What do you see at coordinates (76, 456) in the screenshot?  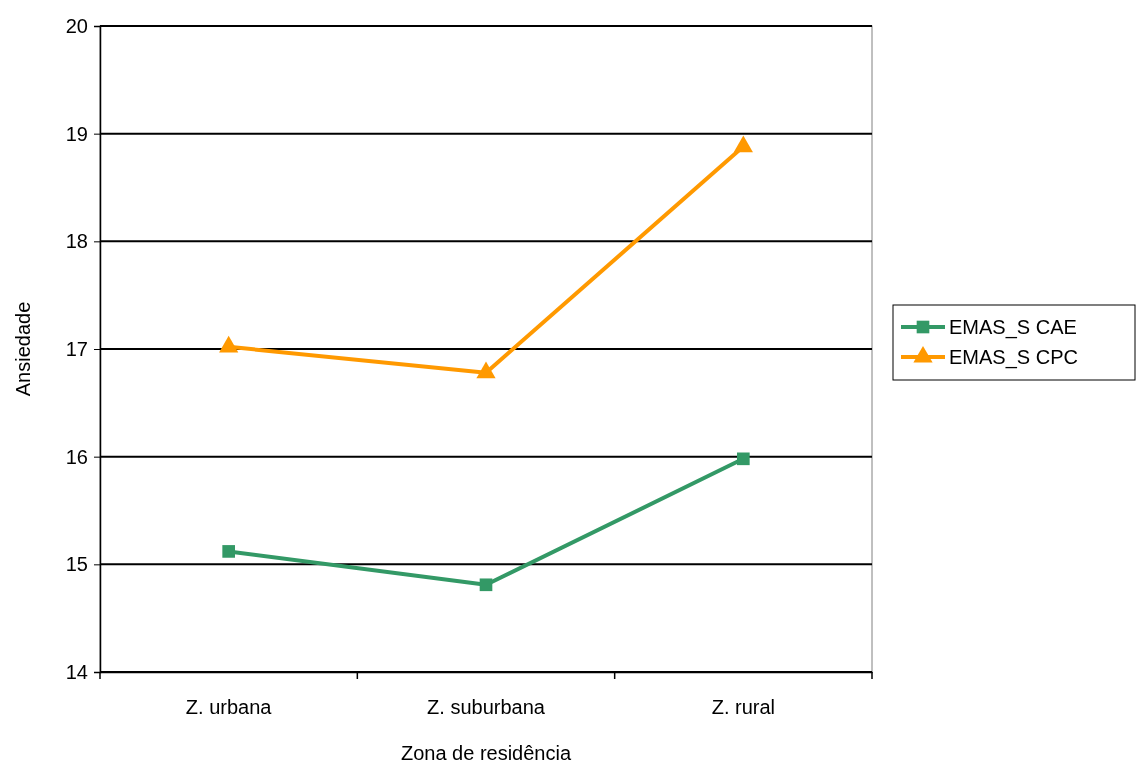 I see `y-tick-label: 16` at bounding box center [76, 456].